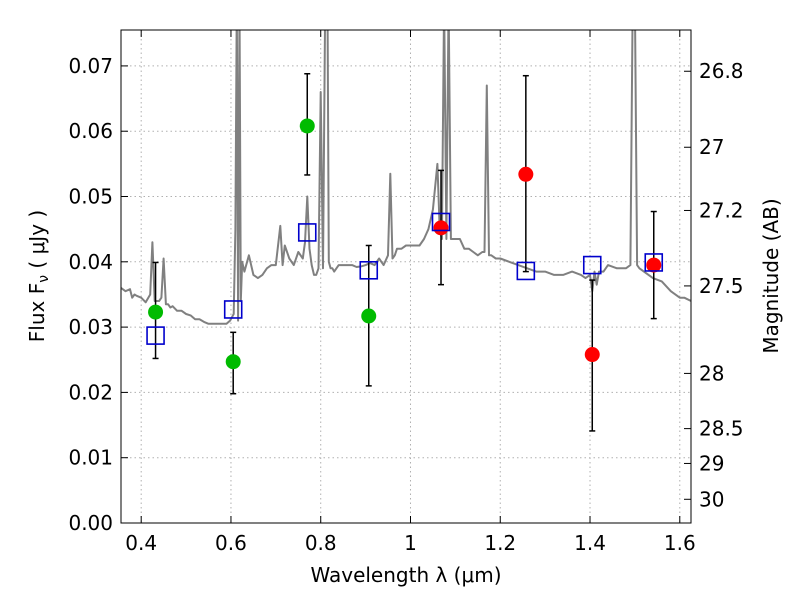 This screenshot has height=600, width=800. What do you see at coordinates (37, 242) in the screenshot?
I see `y-axis-title-unit: ( μJy )` at bounding box center [37, 242].